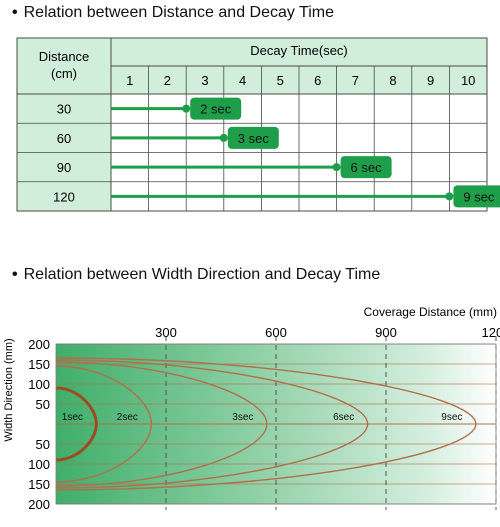 The image size is (500, 527). Describe the element at coordinates (299, 50) in the screenshot. I see `decay-header: Decay Time(sec)` at that location.